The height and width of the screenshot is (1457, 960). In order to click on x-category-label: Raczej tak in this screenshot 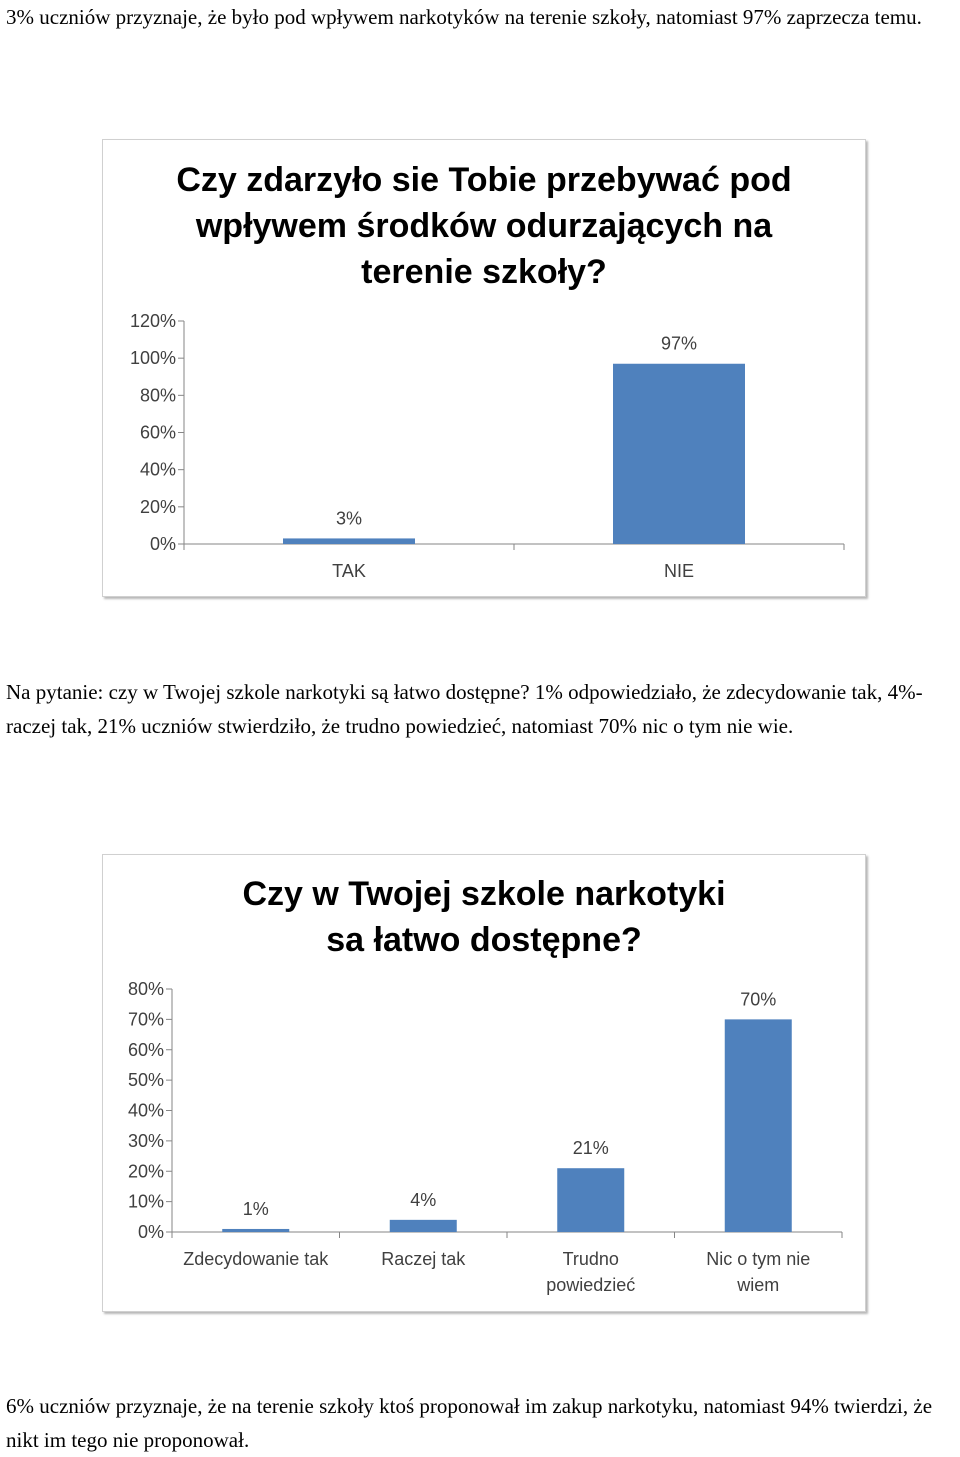, I will do `click(423, 1259)`.